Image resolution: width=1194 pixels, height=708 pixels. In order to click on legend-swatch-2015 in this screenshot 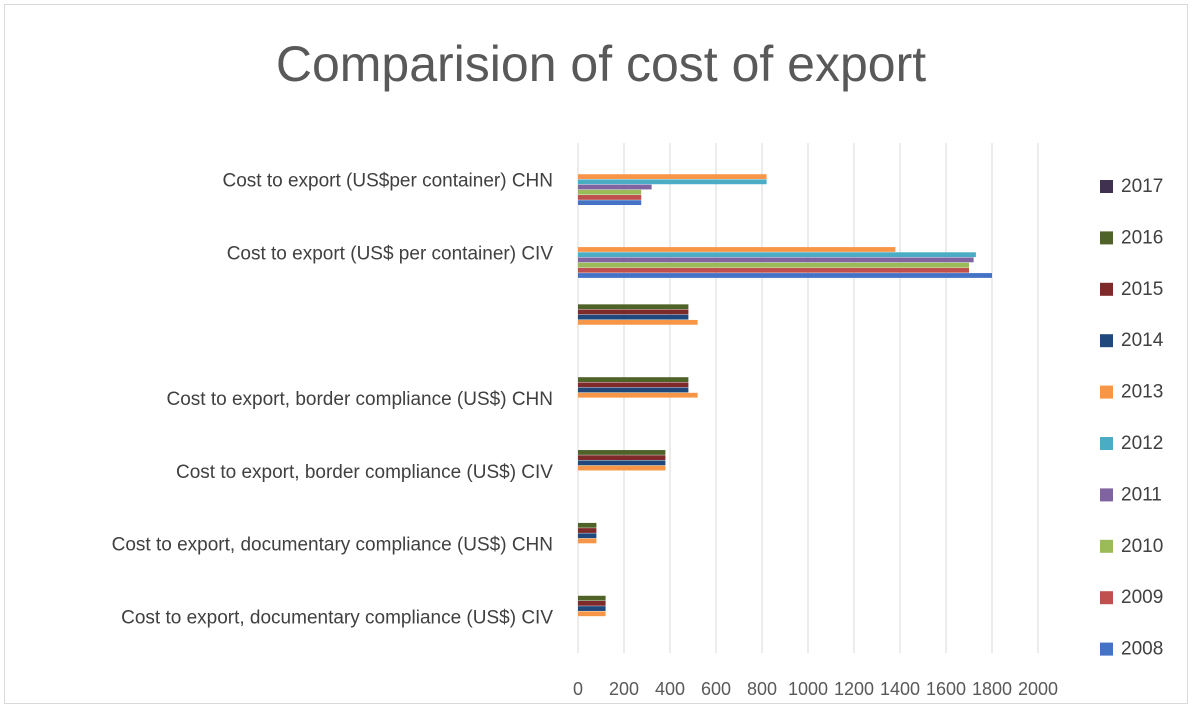, I will do `click(1106, 289)`.